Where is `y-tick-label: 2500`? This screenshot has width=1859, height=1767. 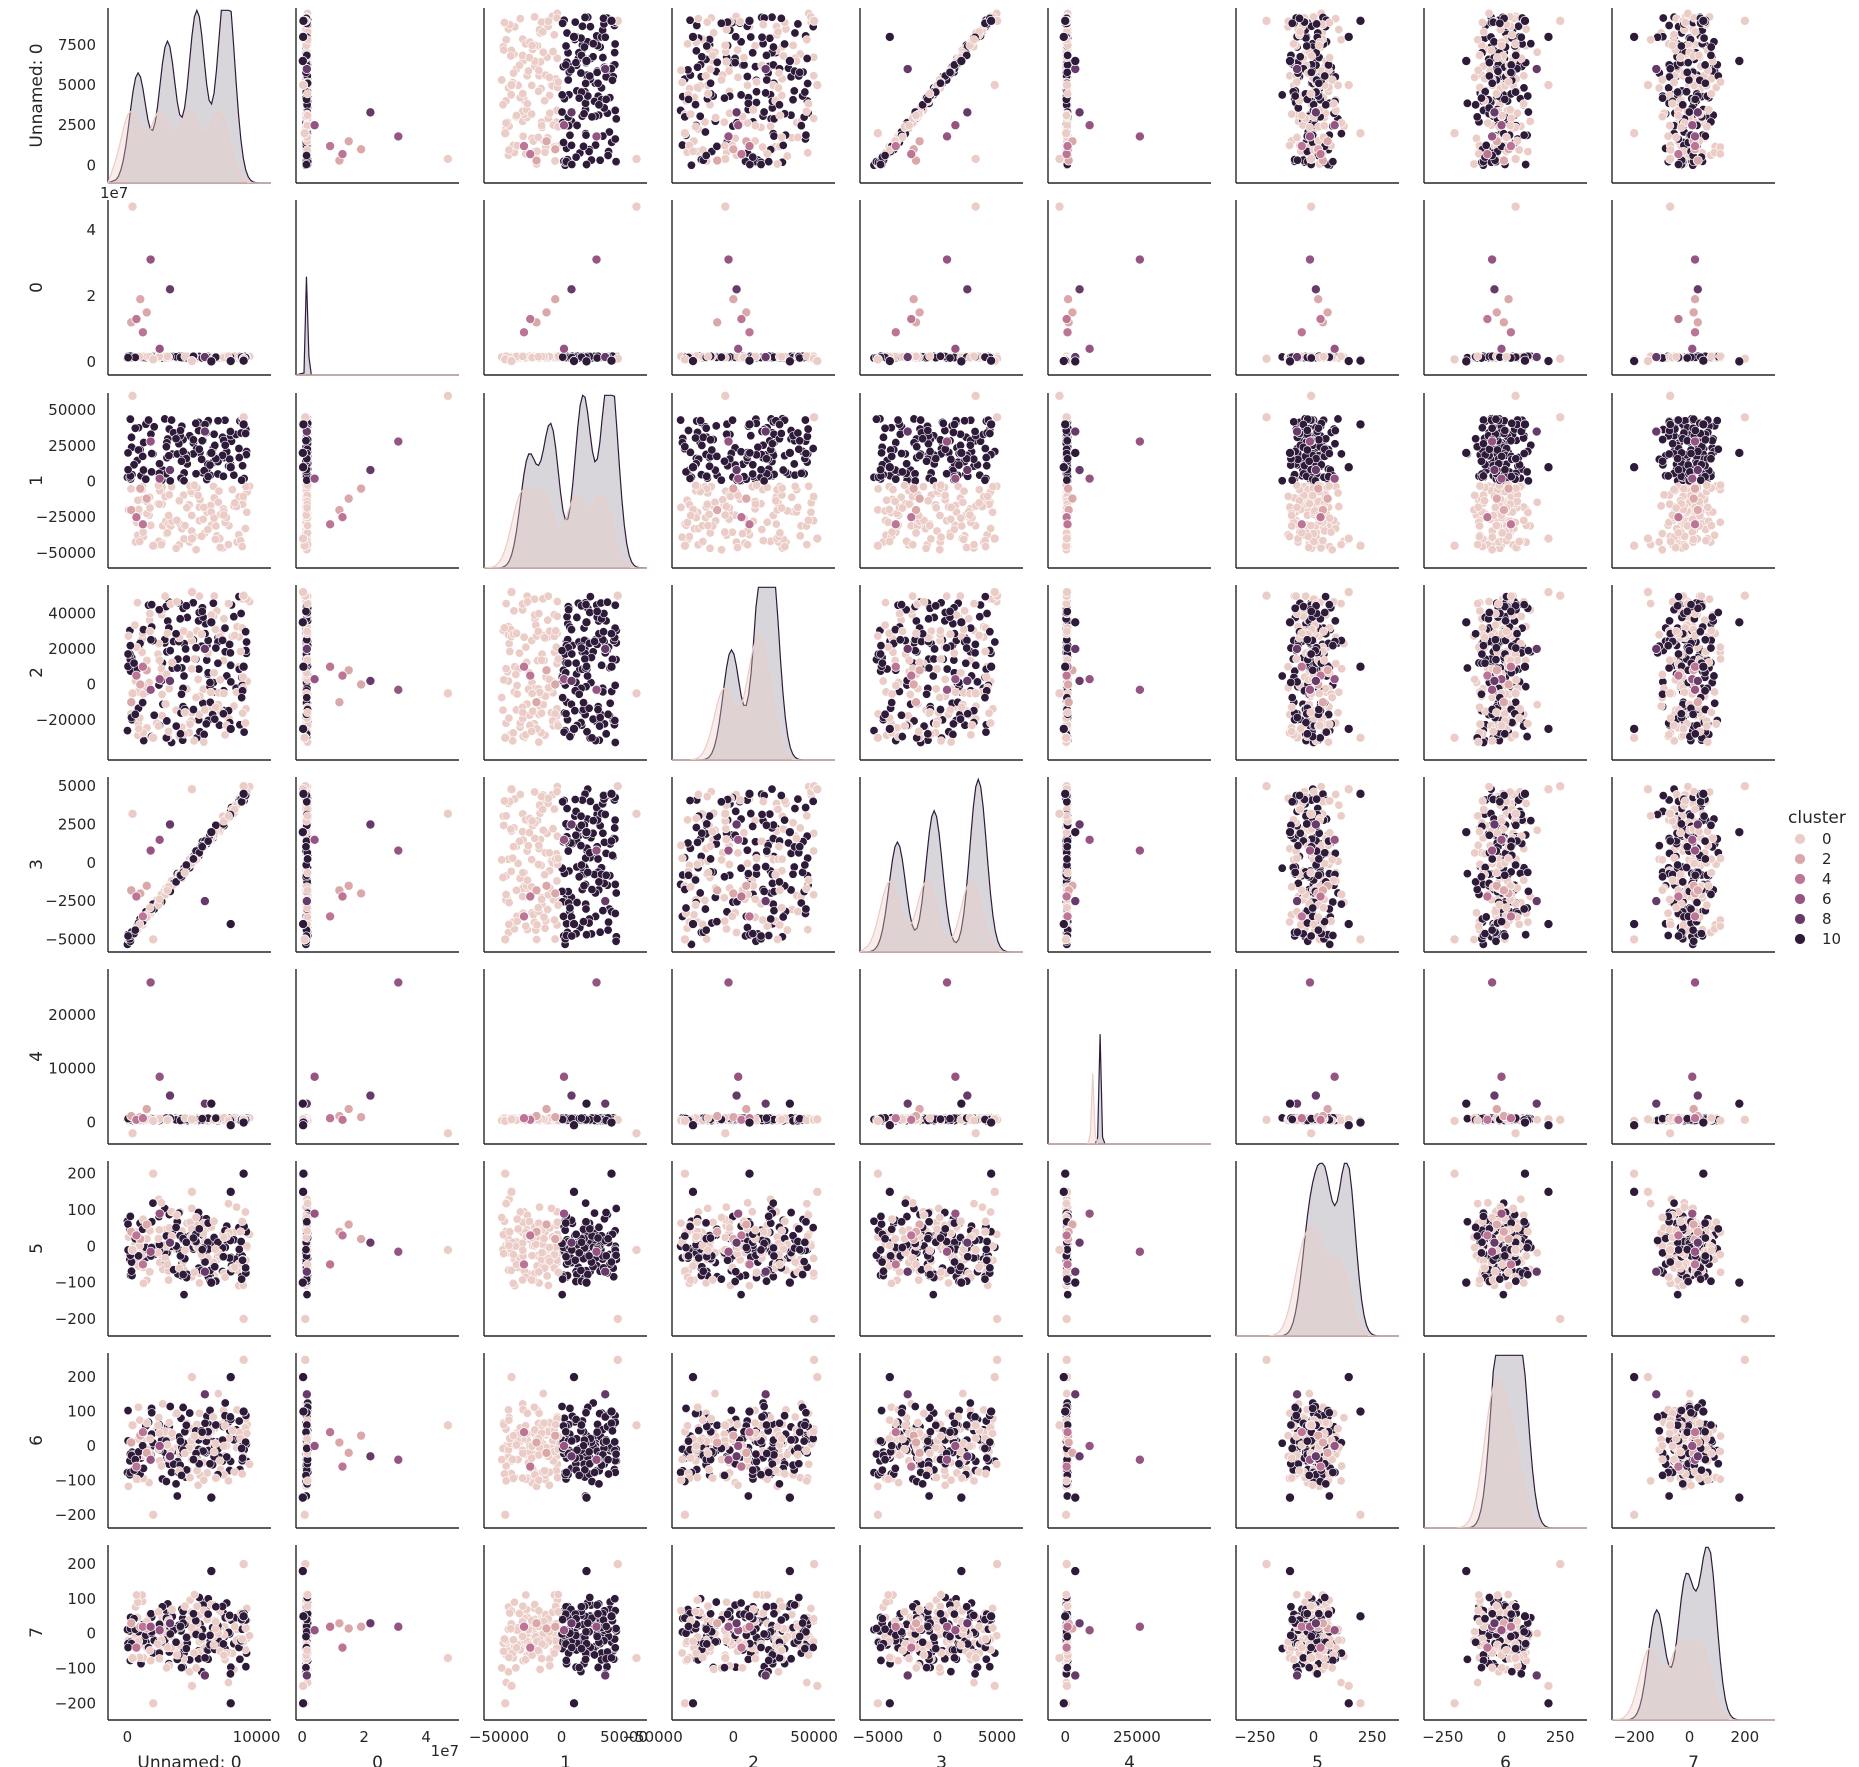 y-tick-label: 2500 is located at coordinates (77, 125).